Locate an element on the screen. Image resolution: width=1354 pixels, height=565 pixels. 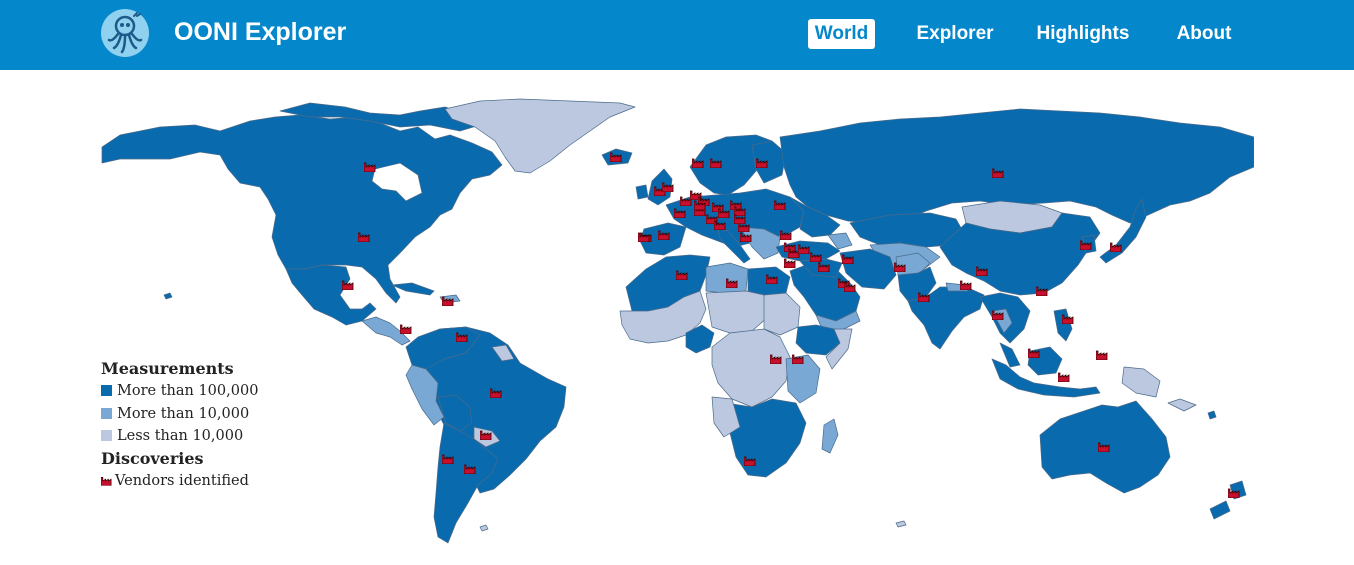
legend-row-medium: More than 10,000 is located at coordinates (179, 414).